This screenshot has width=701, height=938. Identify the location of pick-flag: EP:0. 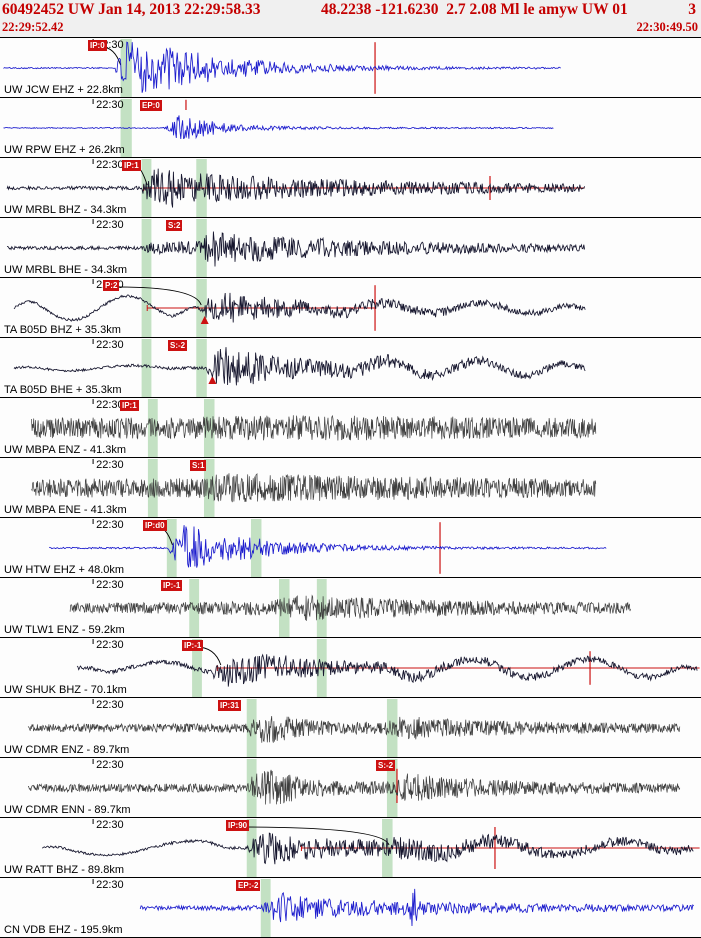
(150, 105).